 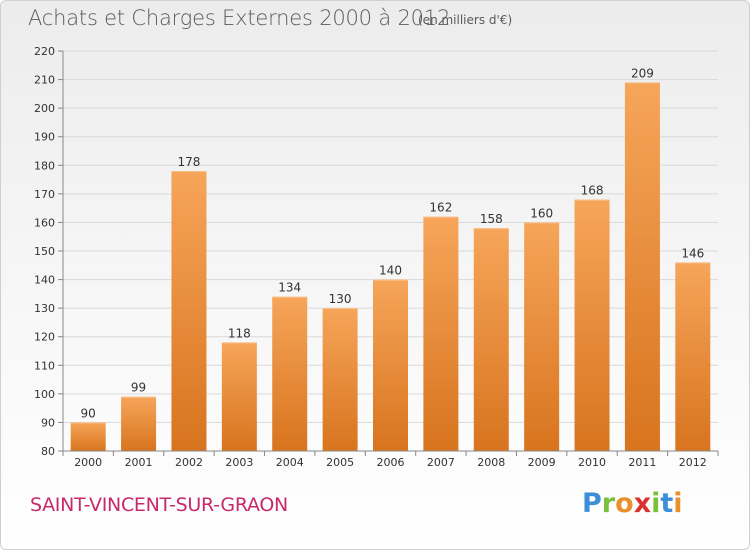 What do you see at coordinates (48, 422) in the screenshot?
I see `y-tick-label: 90` at bounding box center [48, 422].